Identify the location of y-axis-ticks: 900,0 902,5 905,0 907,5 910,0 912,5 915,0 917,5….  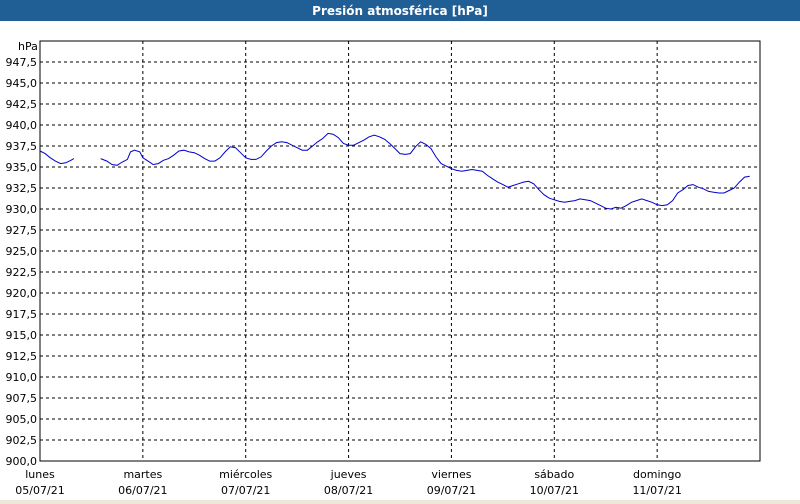
(22, 262).